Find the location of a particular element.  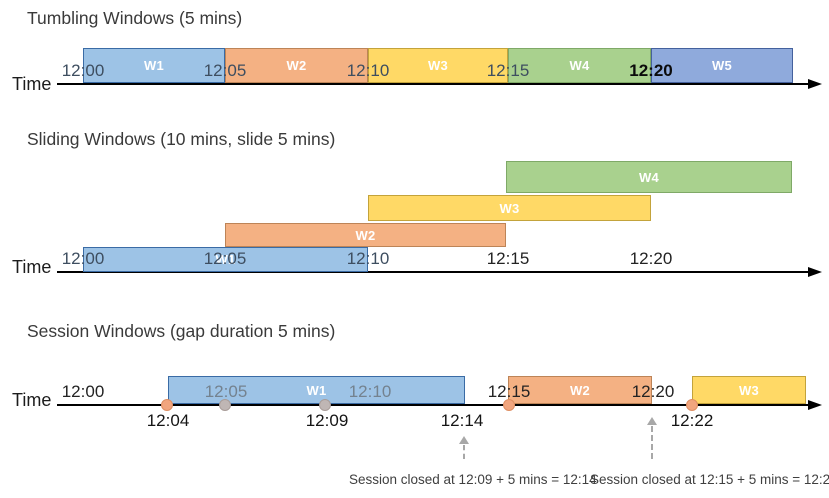

tumbling-axis-arrow-icon is located at coordinates (815, 84).